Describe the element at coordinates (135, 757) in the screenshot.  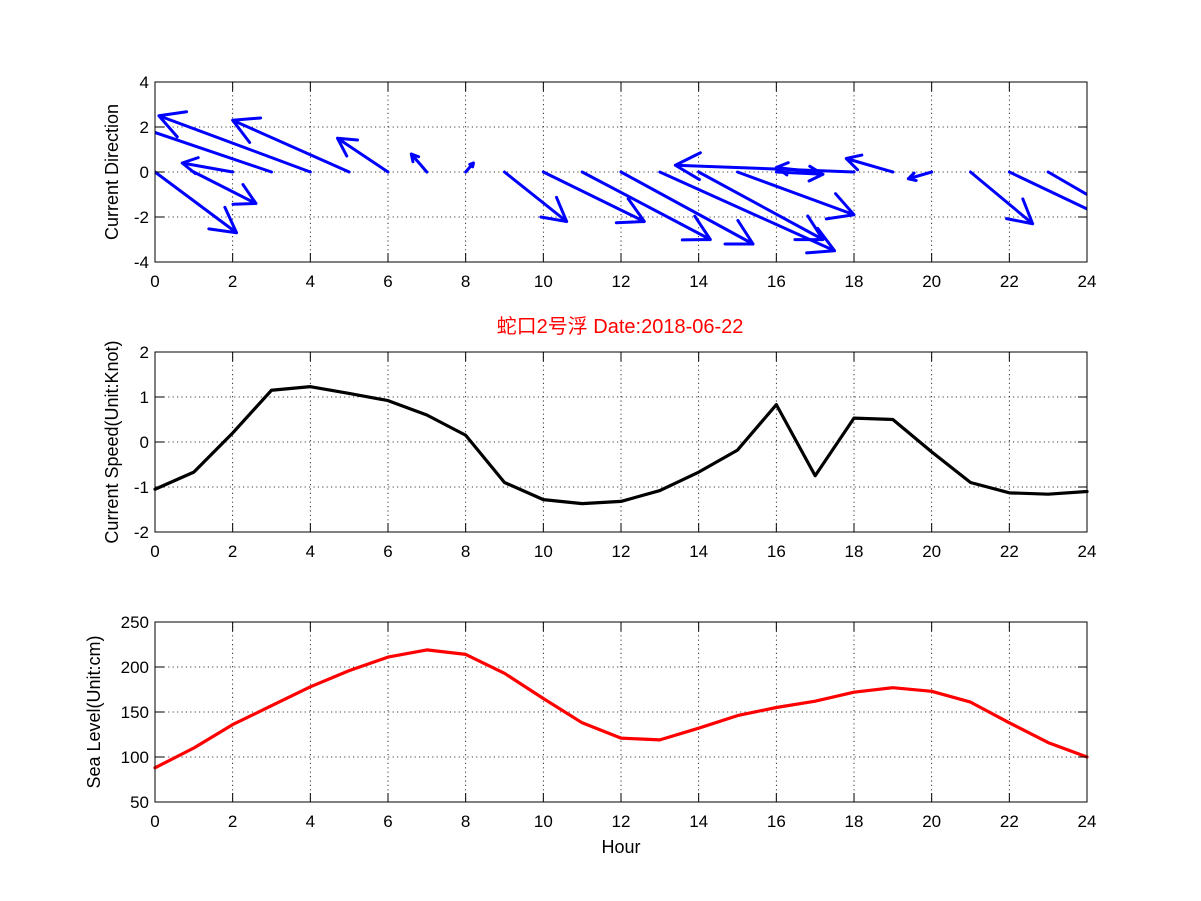
I see `y-tick-label: 100` at that location.